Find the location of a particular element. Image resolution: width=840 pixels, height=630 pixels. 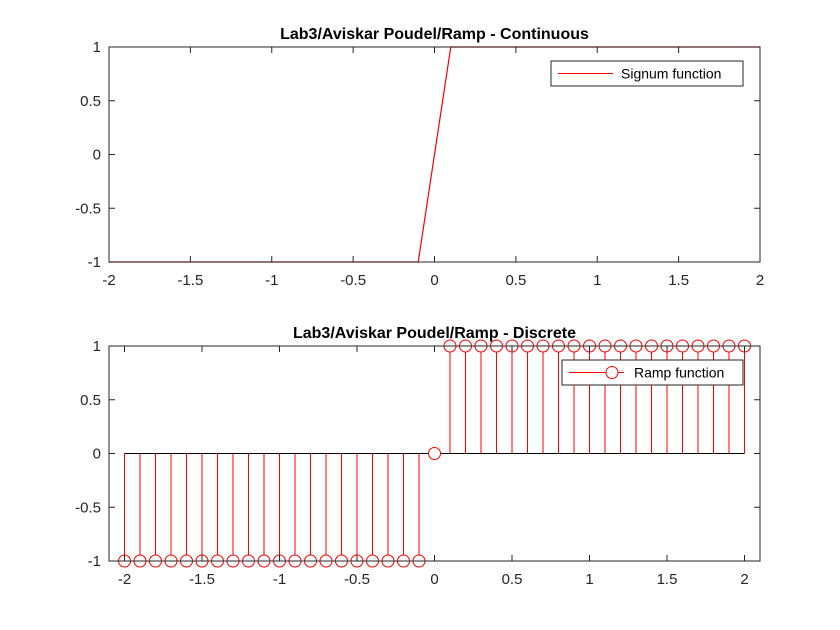

discrete-y-tick-label: 0 is located at coordinates (97, 454).